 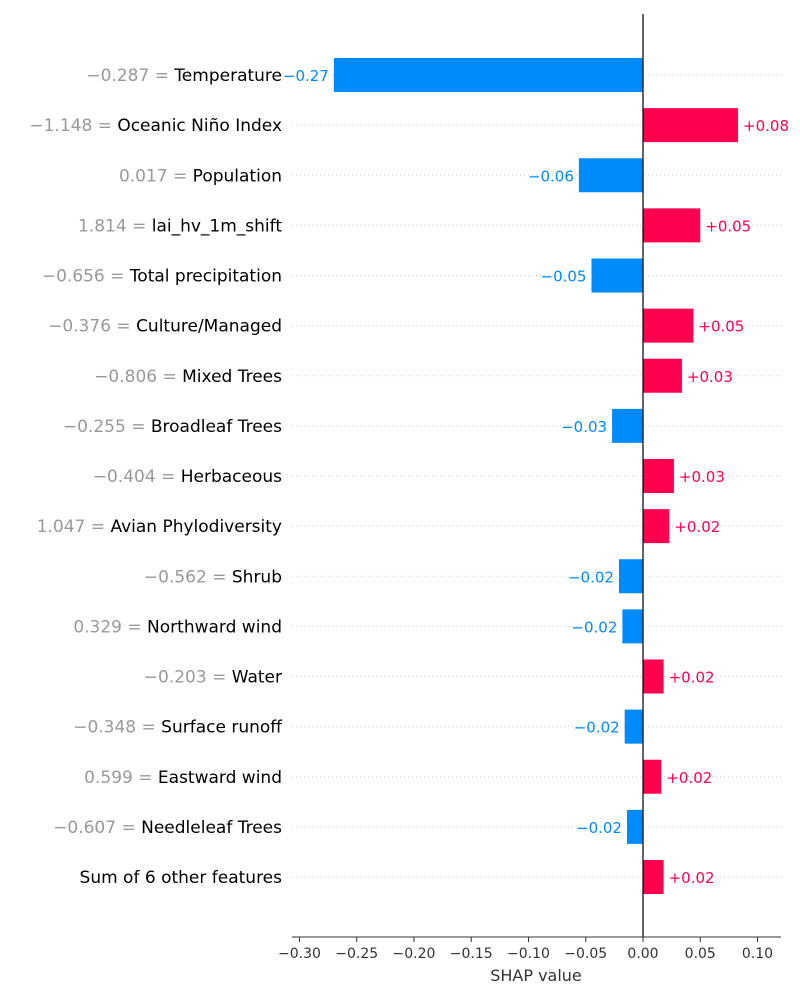 What do you see at coordinates (257, 577) in the screenshot?
I see `feature-name: Shrub` at bounding box center [257, 577].